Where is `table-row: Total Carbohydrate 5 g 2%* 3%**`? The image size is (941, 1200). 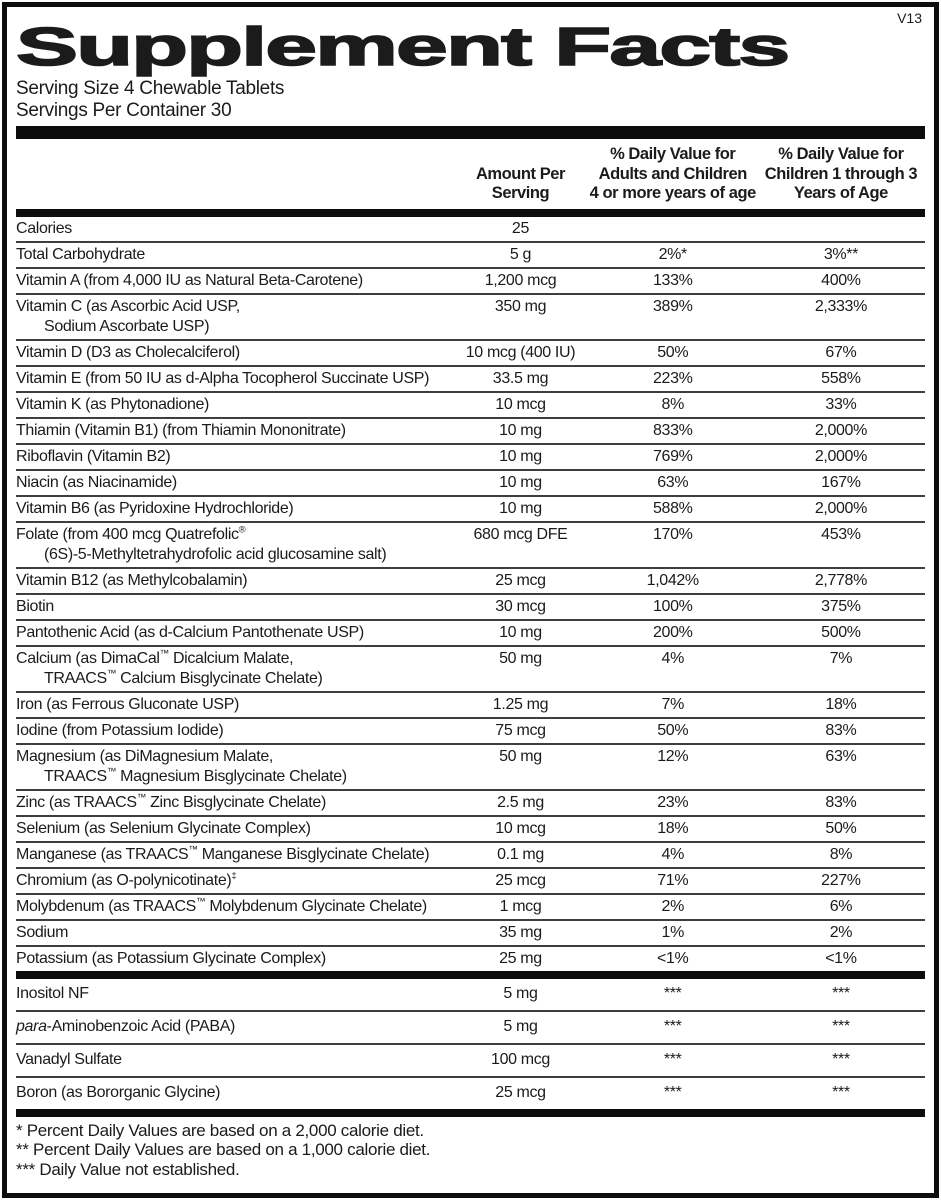 table-row: Total Carbohydrate 5 g 2%* 3%** is located at coordinates (470, 254).